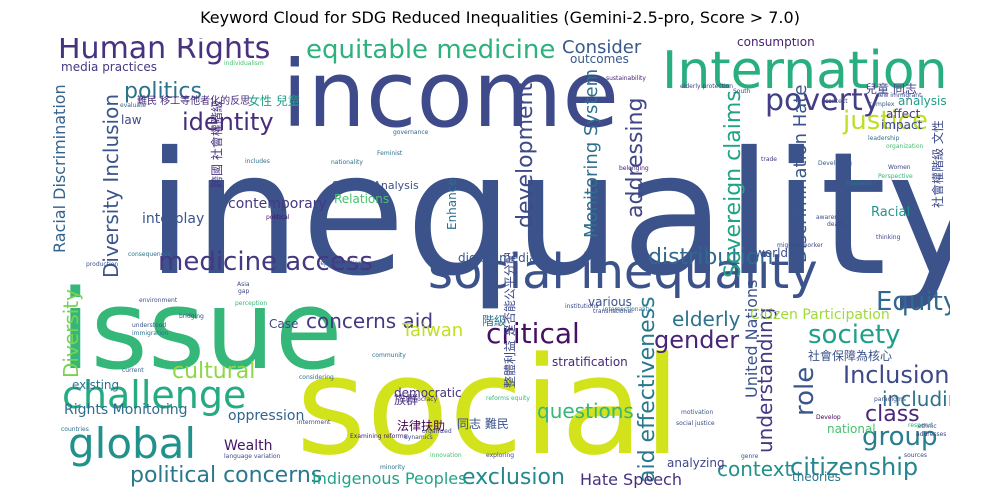  What do you see at coordinates (899, 167) in the screenshot?
I see `word-women: Women` at bounding box center [899, 167].